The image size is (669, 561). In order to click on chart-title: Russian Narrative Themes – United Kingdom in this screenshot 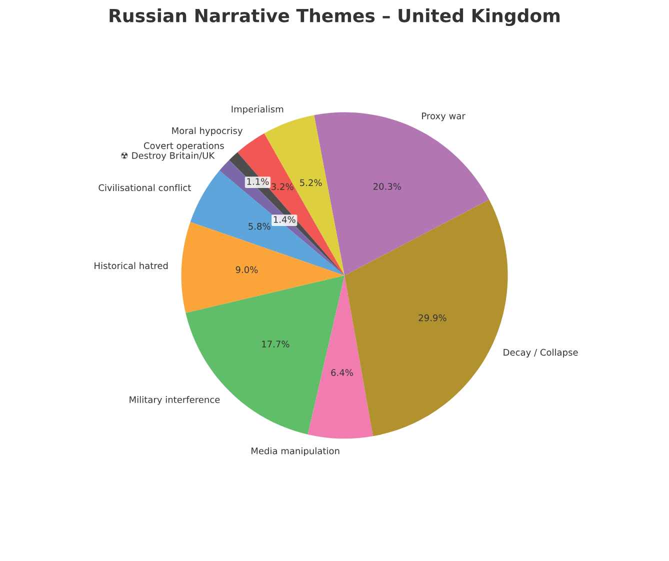, I will do `click(335, 17)`.